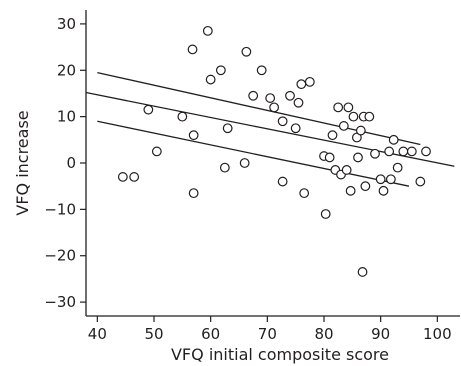 This screenshot has height=366, width=461. I want to click on y-tick-label: 0, so click(71, 163).